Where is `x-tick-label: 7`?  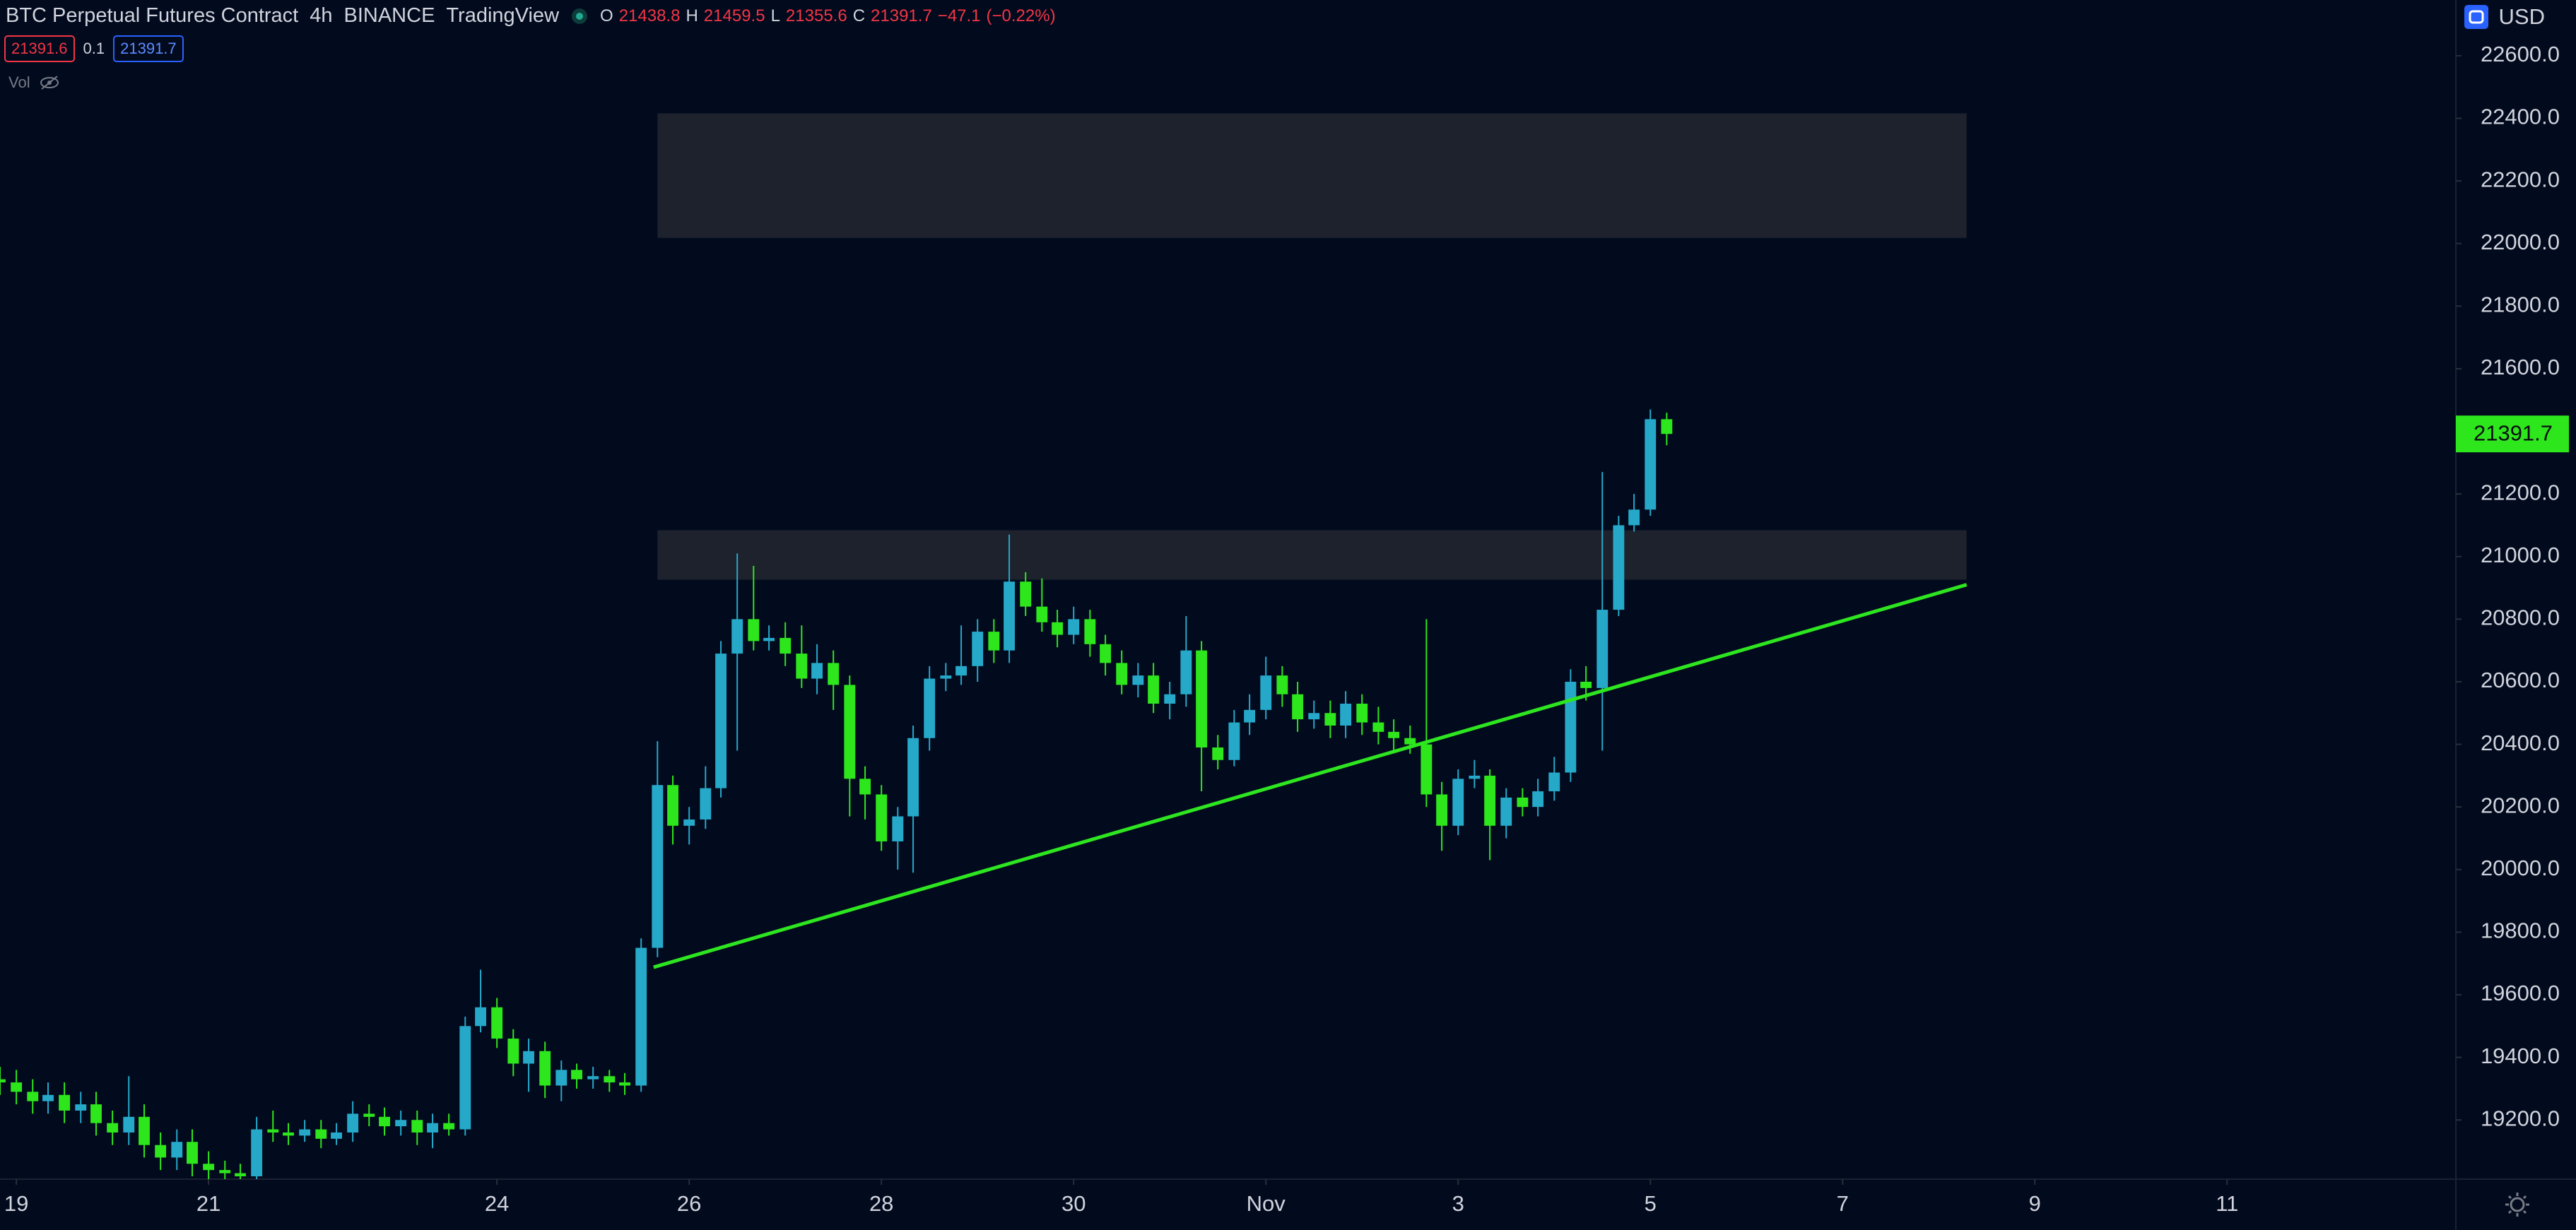 x-tick-label: 7 is located at coordinates (1843, 1203).